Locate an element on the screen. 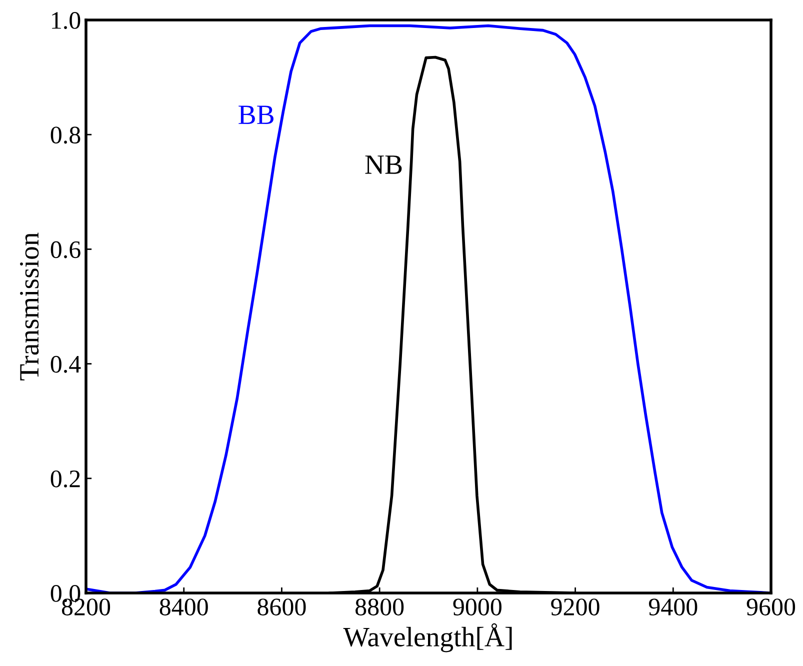 The height and width of the screenshot is (666, 803). series-label: NB is located at coordinates (383, 165).